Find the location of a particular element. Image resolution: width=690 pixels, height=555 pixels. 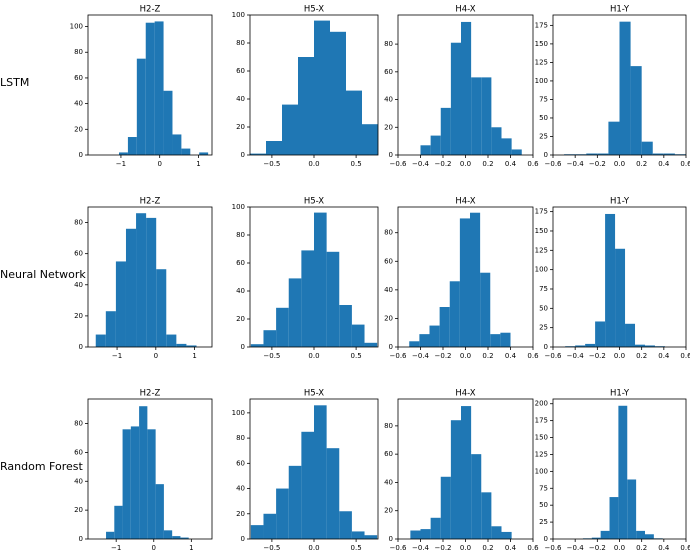

chart-title: H4-X is located at coordinates (465, 202).